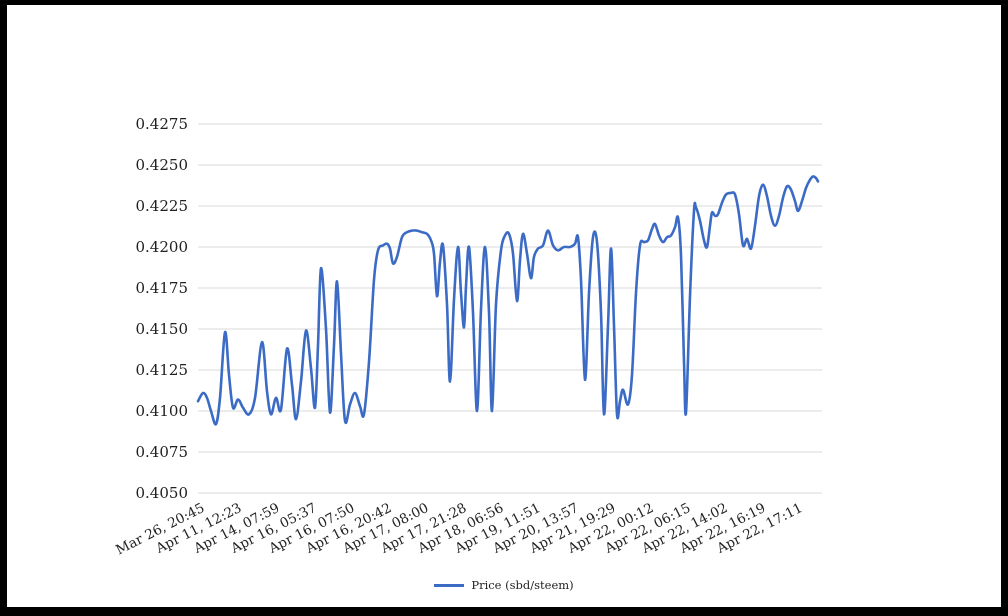 This screenshot has height=616, width=1008. Describe the element at coordinates (162, 287) in the screenshot. I see `y-tick-label: 0.4175` at that location.